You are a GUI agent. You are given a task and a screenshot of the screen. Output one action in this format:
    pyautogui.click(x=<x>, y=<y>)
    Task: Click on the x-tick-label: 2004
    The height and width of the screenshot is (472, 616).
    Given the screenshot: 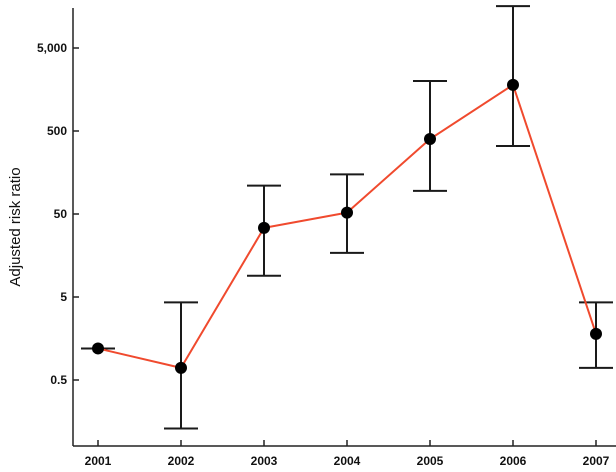 What is the action you would take?
    pyautogui.click(x=347, y=461)
    